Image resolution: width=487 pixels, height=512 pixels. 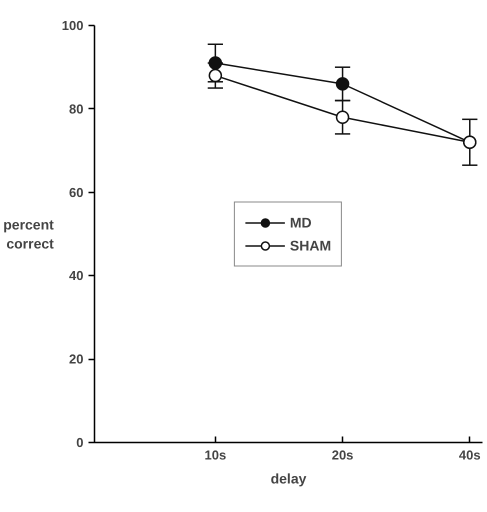 I want to click on y-tick-label: 0, so click(x=80, y=442).